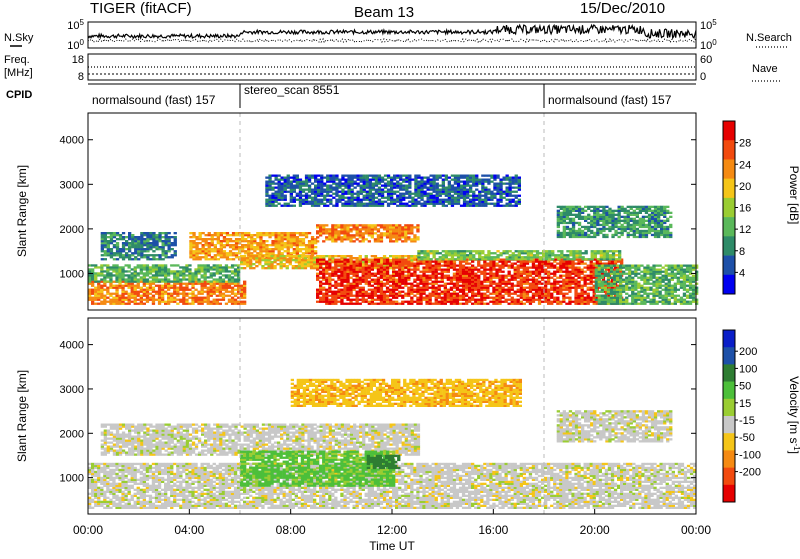 This screenshot has width=800, height=559. Describe the element at coordinates (19, 95) in the screenshot. I see `cpid-label: CPID` at that location.